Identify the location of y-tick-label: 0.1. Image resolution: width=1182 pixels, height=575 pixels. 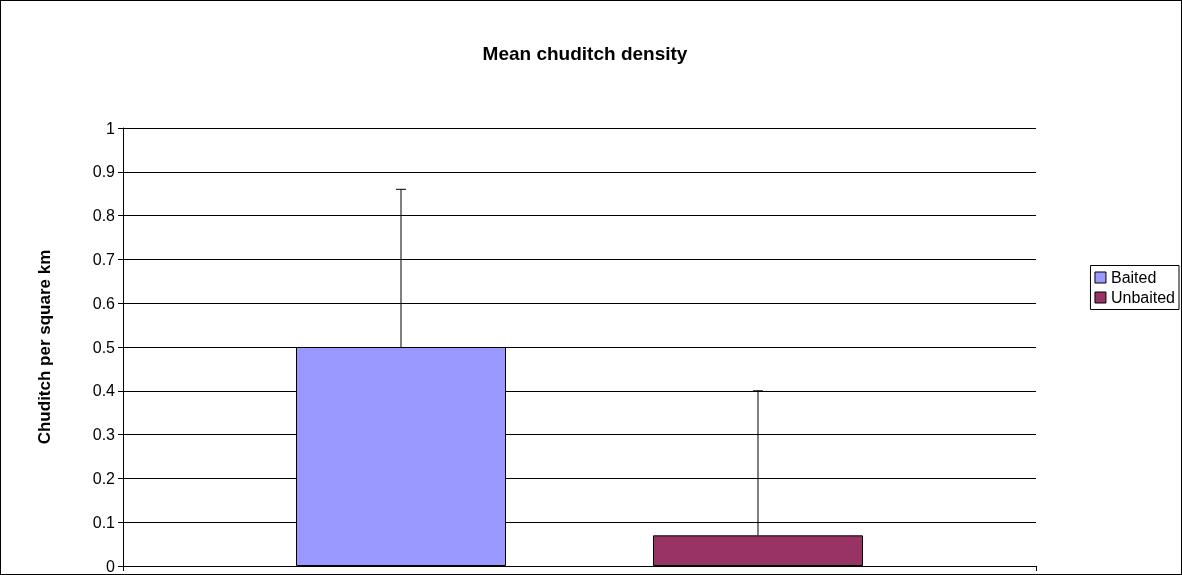
(104, 522).